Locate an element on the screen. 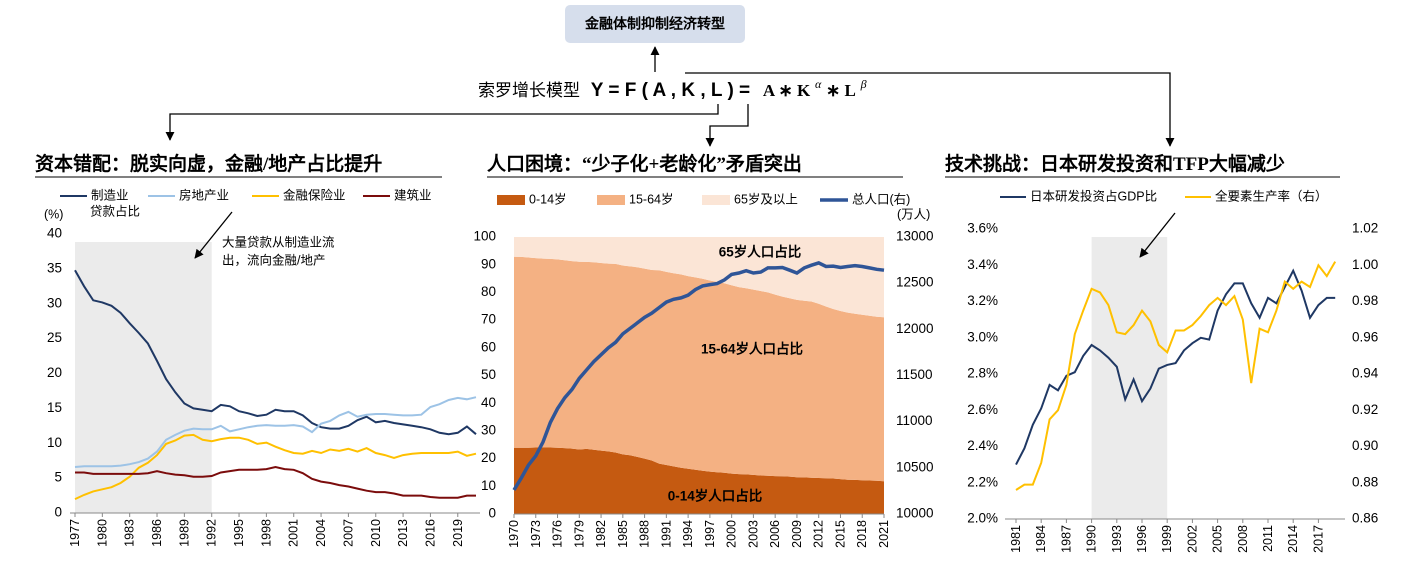 The width and height of the screenshot is (1410, 565). legend-label: 日本研发投资占GDP比 is located at coordinates (1093, 195).